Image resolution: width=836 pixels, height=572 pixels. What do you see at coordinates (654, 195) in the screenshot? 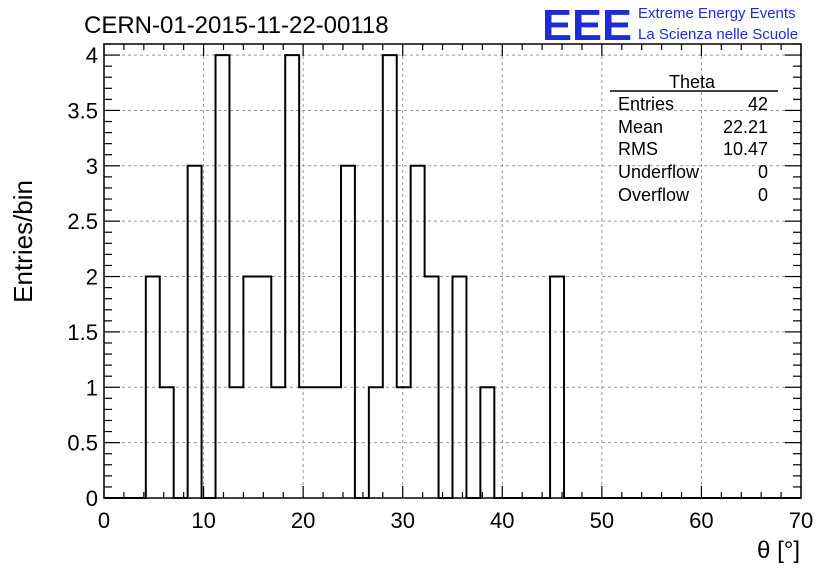
I see `stats-label-overflow: Overflow` at bounding box center [654, 195].